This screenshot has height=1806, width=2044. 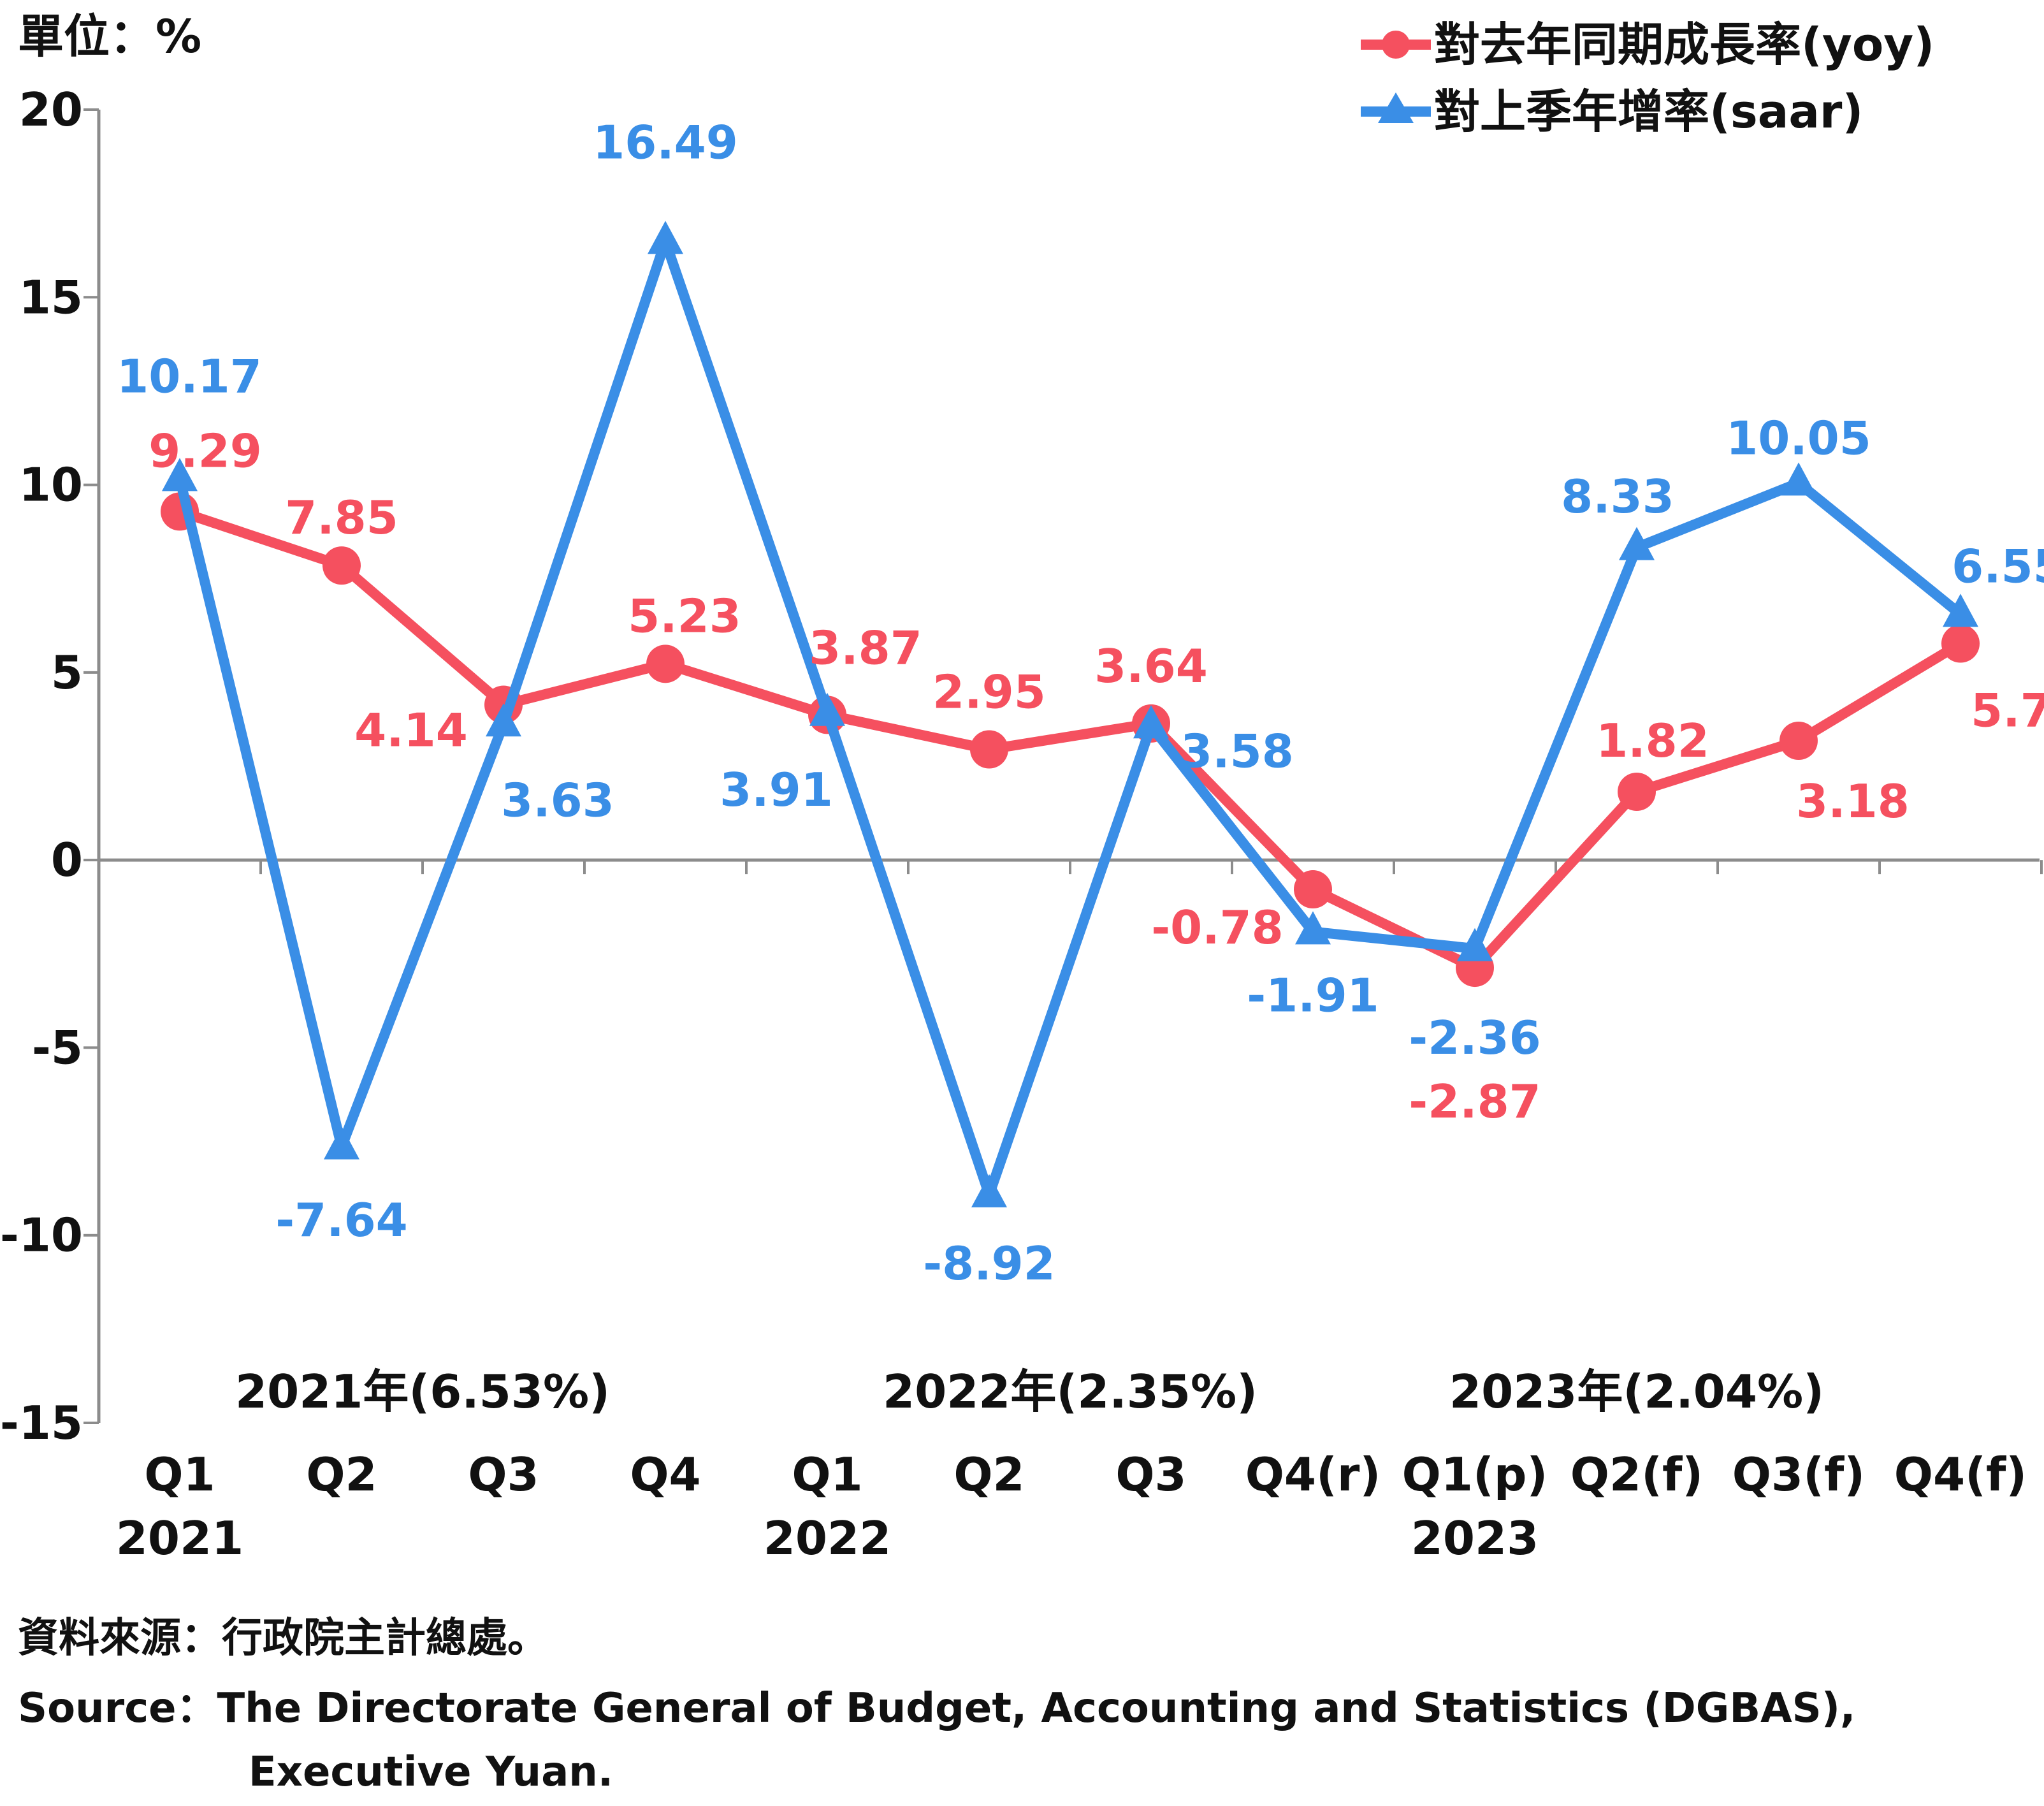 I want to click on yoy-data-label: 3.64, so click(x=1151, y=666).